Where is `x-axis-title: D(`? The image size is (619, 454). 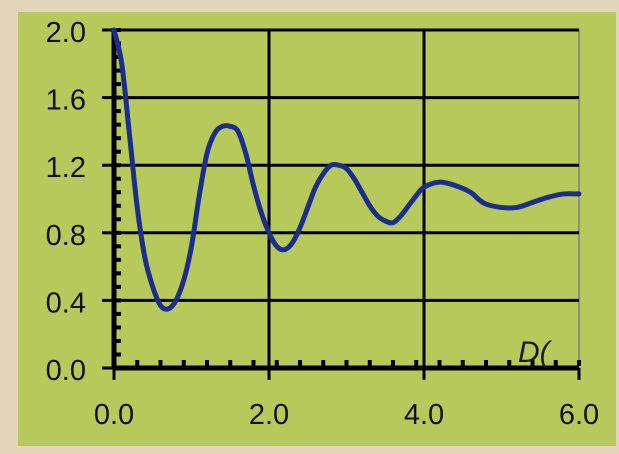 x-axis-title: D( is located at coordinates (535, 352).